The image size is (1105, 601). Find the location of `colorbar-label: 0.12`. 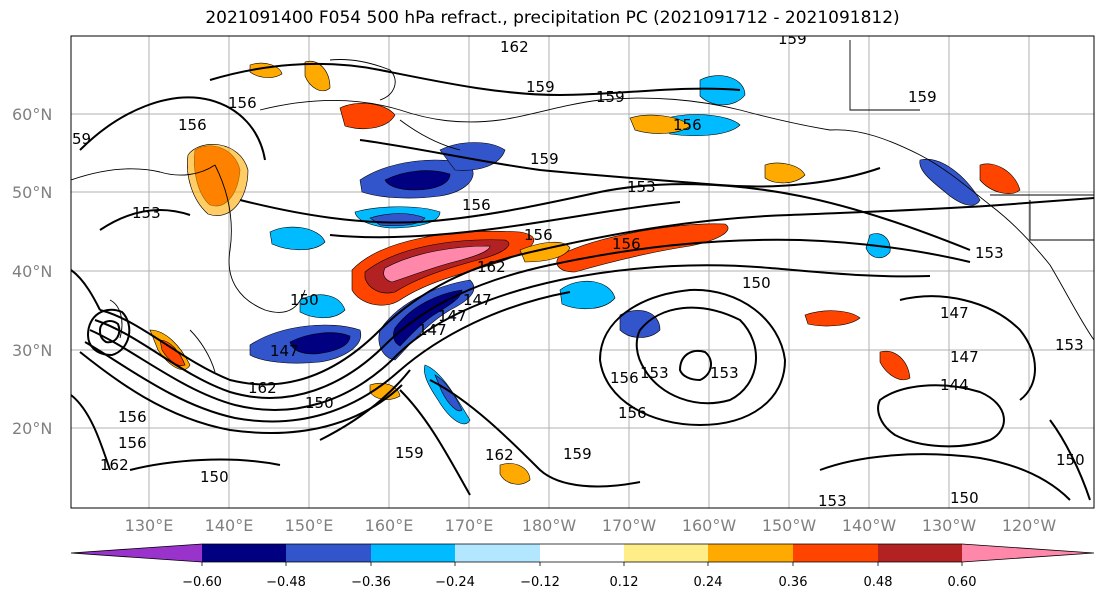

colorbar-label: 0.12 is located at coordinates (624, 582).